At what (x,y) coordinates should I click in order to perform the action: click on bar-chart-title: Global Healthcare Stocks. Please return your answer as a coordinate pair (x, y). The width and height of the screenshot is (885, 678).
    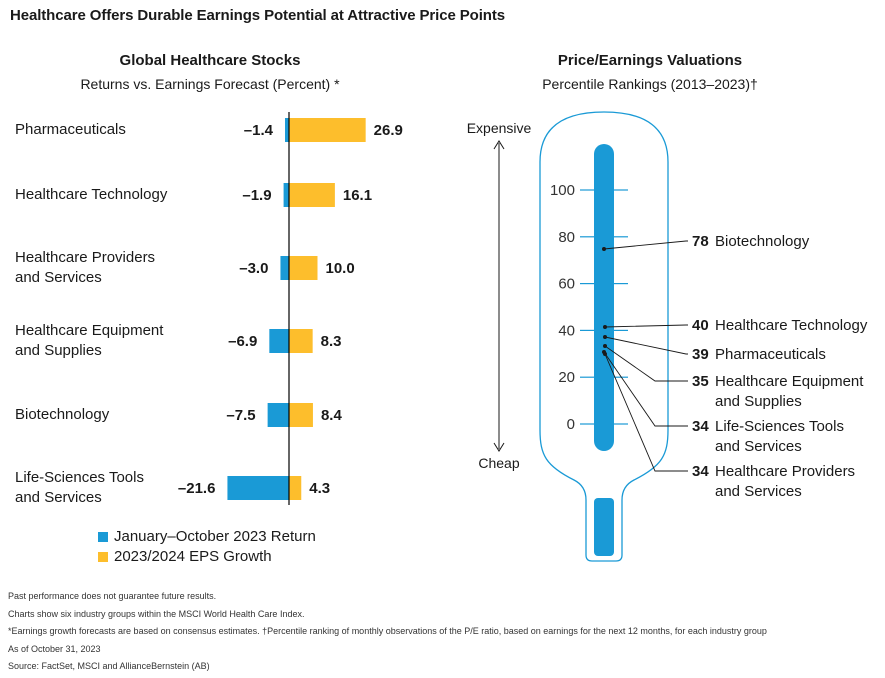
    Looking at the image, I should click on (210, 60).